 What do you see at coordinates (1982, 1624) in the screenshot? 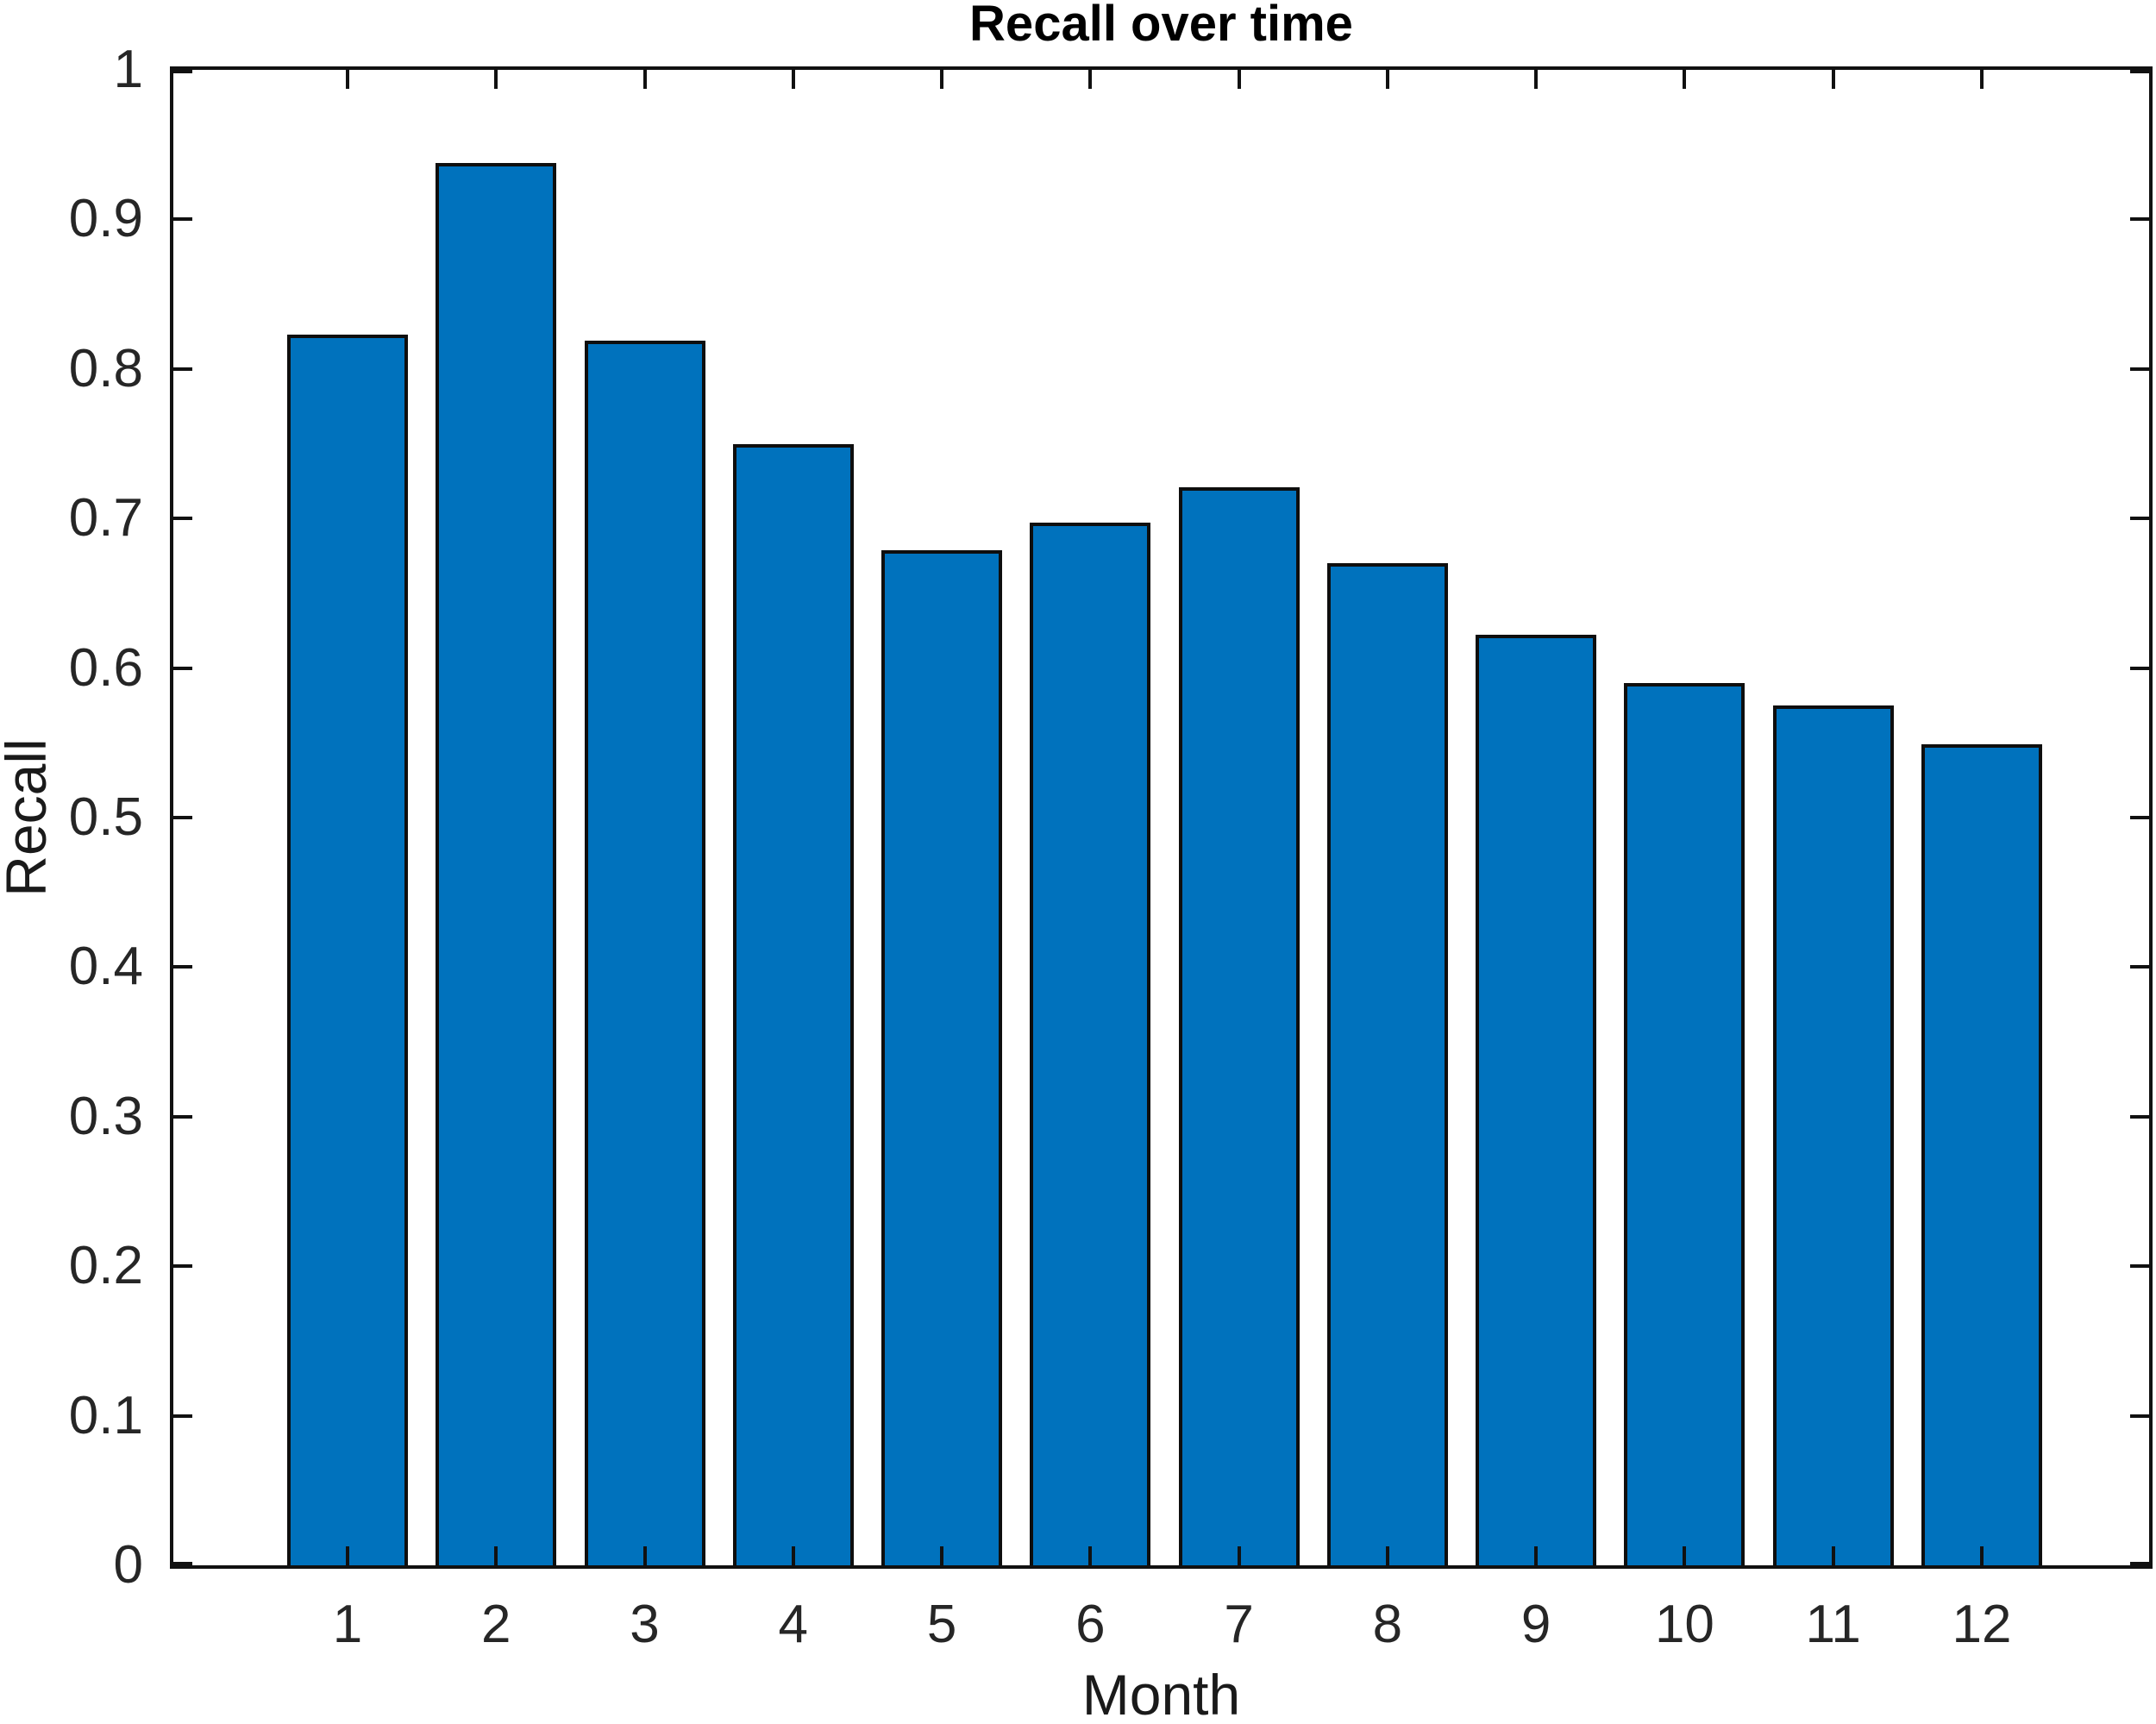
I see `x-tick-label: 12` at bounding box center [1982, 1624].